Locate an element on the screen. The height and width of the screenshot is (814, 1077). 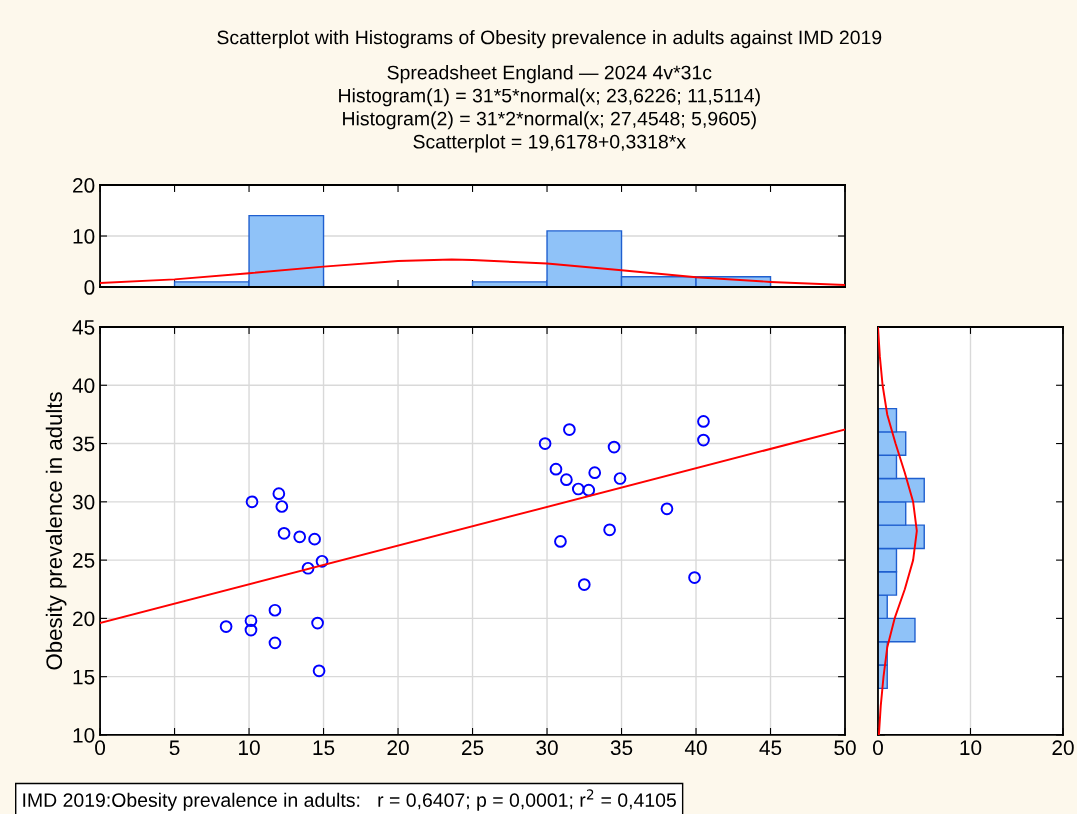
text: IMD 2019:Obesity prevalence in adults: r = 0,6407; p = 0,0001; r$^{2}$ = 0,4105 is located at coordinates (349, 800).